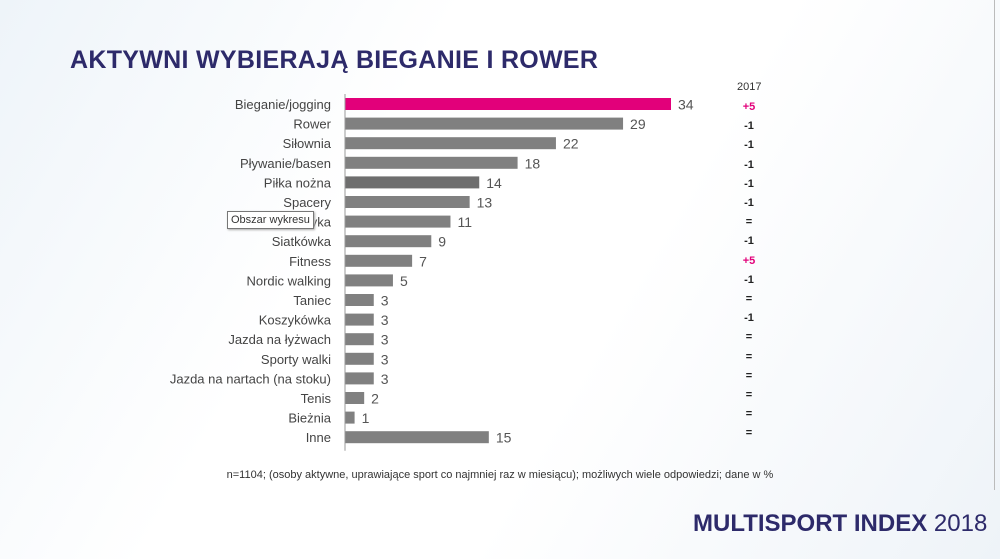 This screenshot has height=559, width=1000. I want to click on value-label: 15, so click(504, 438).